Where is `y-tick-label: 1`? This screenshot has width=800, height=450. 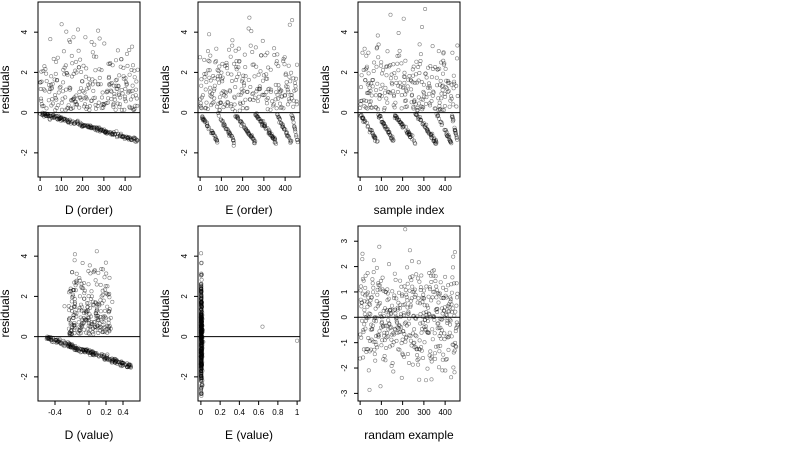 y-tick-label: 1 is located at coordinates (344, 291).